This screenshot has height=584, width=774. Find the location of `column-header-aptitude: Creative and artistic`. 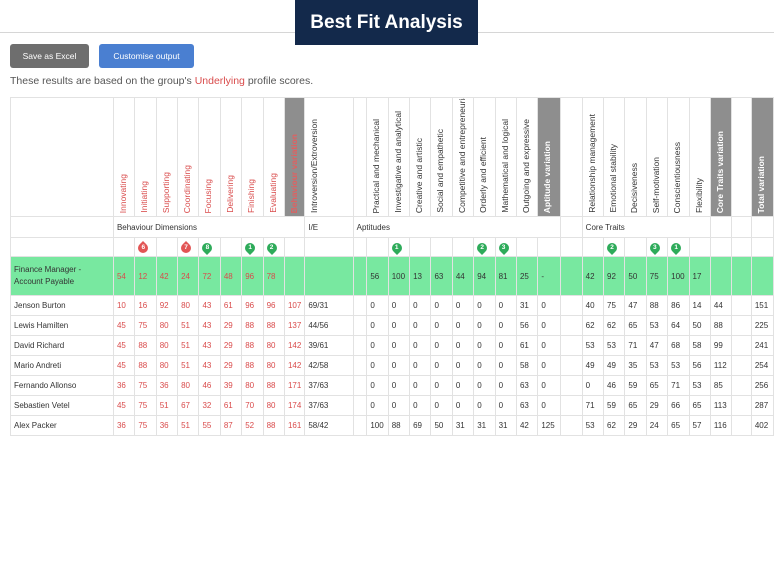

column-header-aptitude: Creative and artistic is located at coordinates (420, 157).